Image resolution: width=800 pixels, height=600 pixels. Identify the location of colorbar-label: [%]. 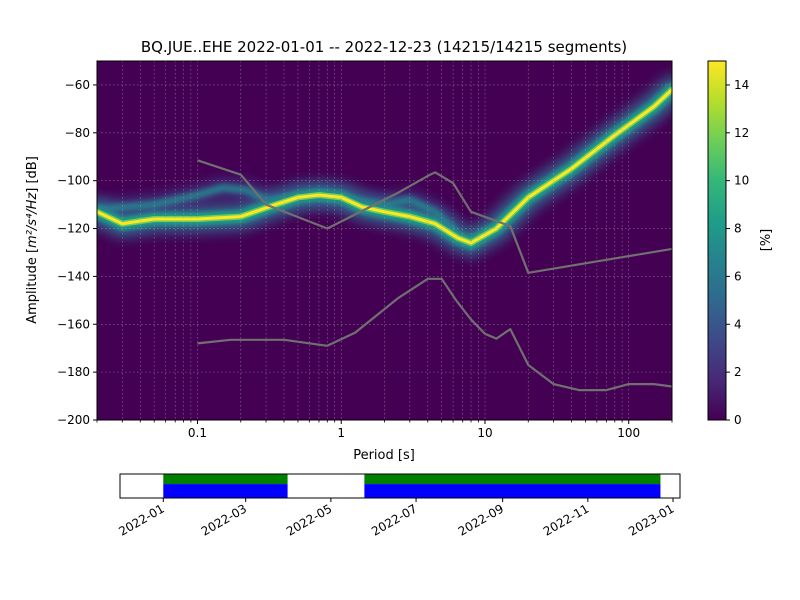
(766, 240).